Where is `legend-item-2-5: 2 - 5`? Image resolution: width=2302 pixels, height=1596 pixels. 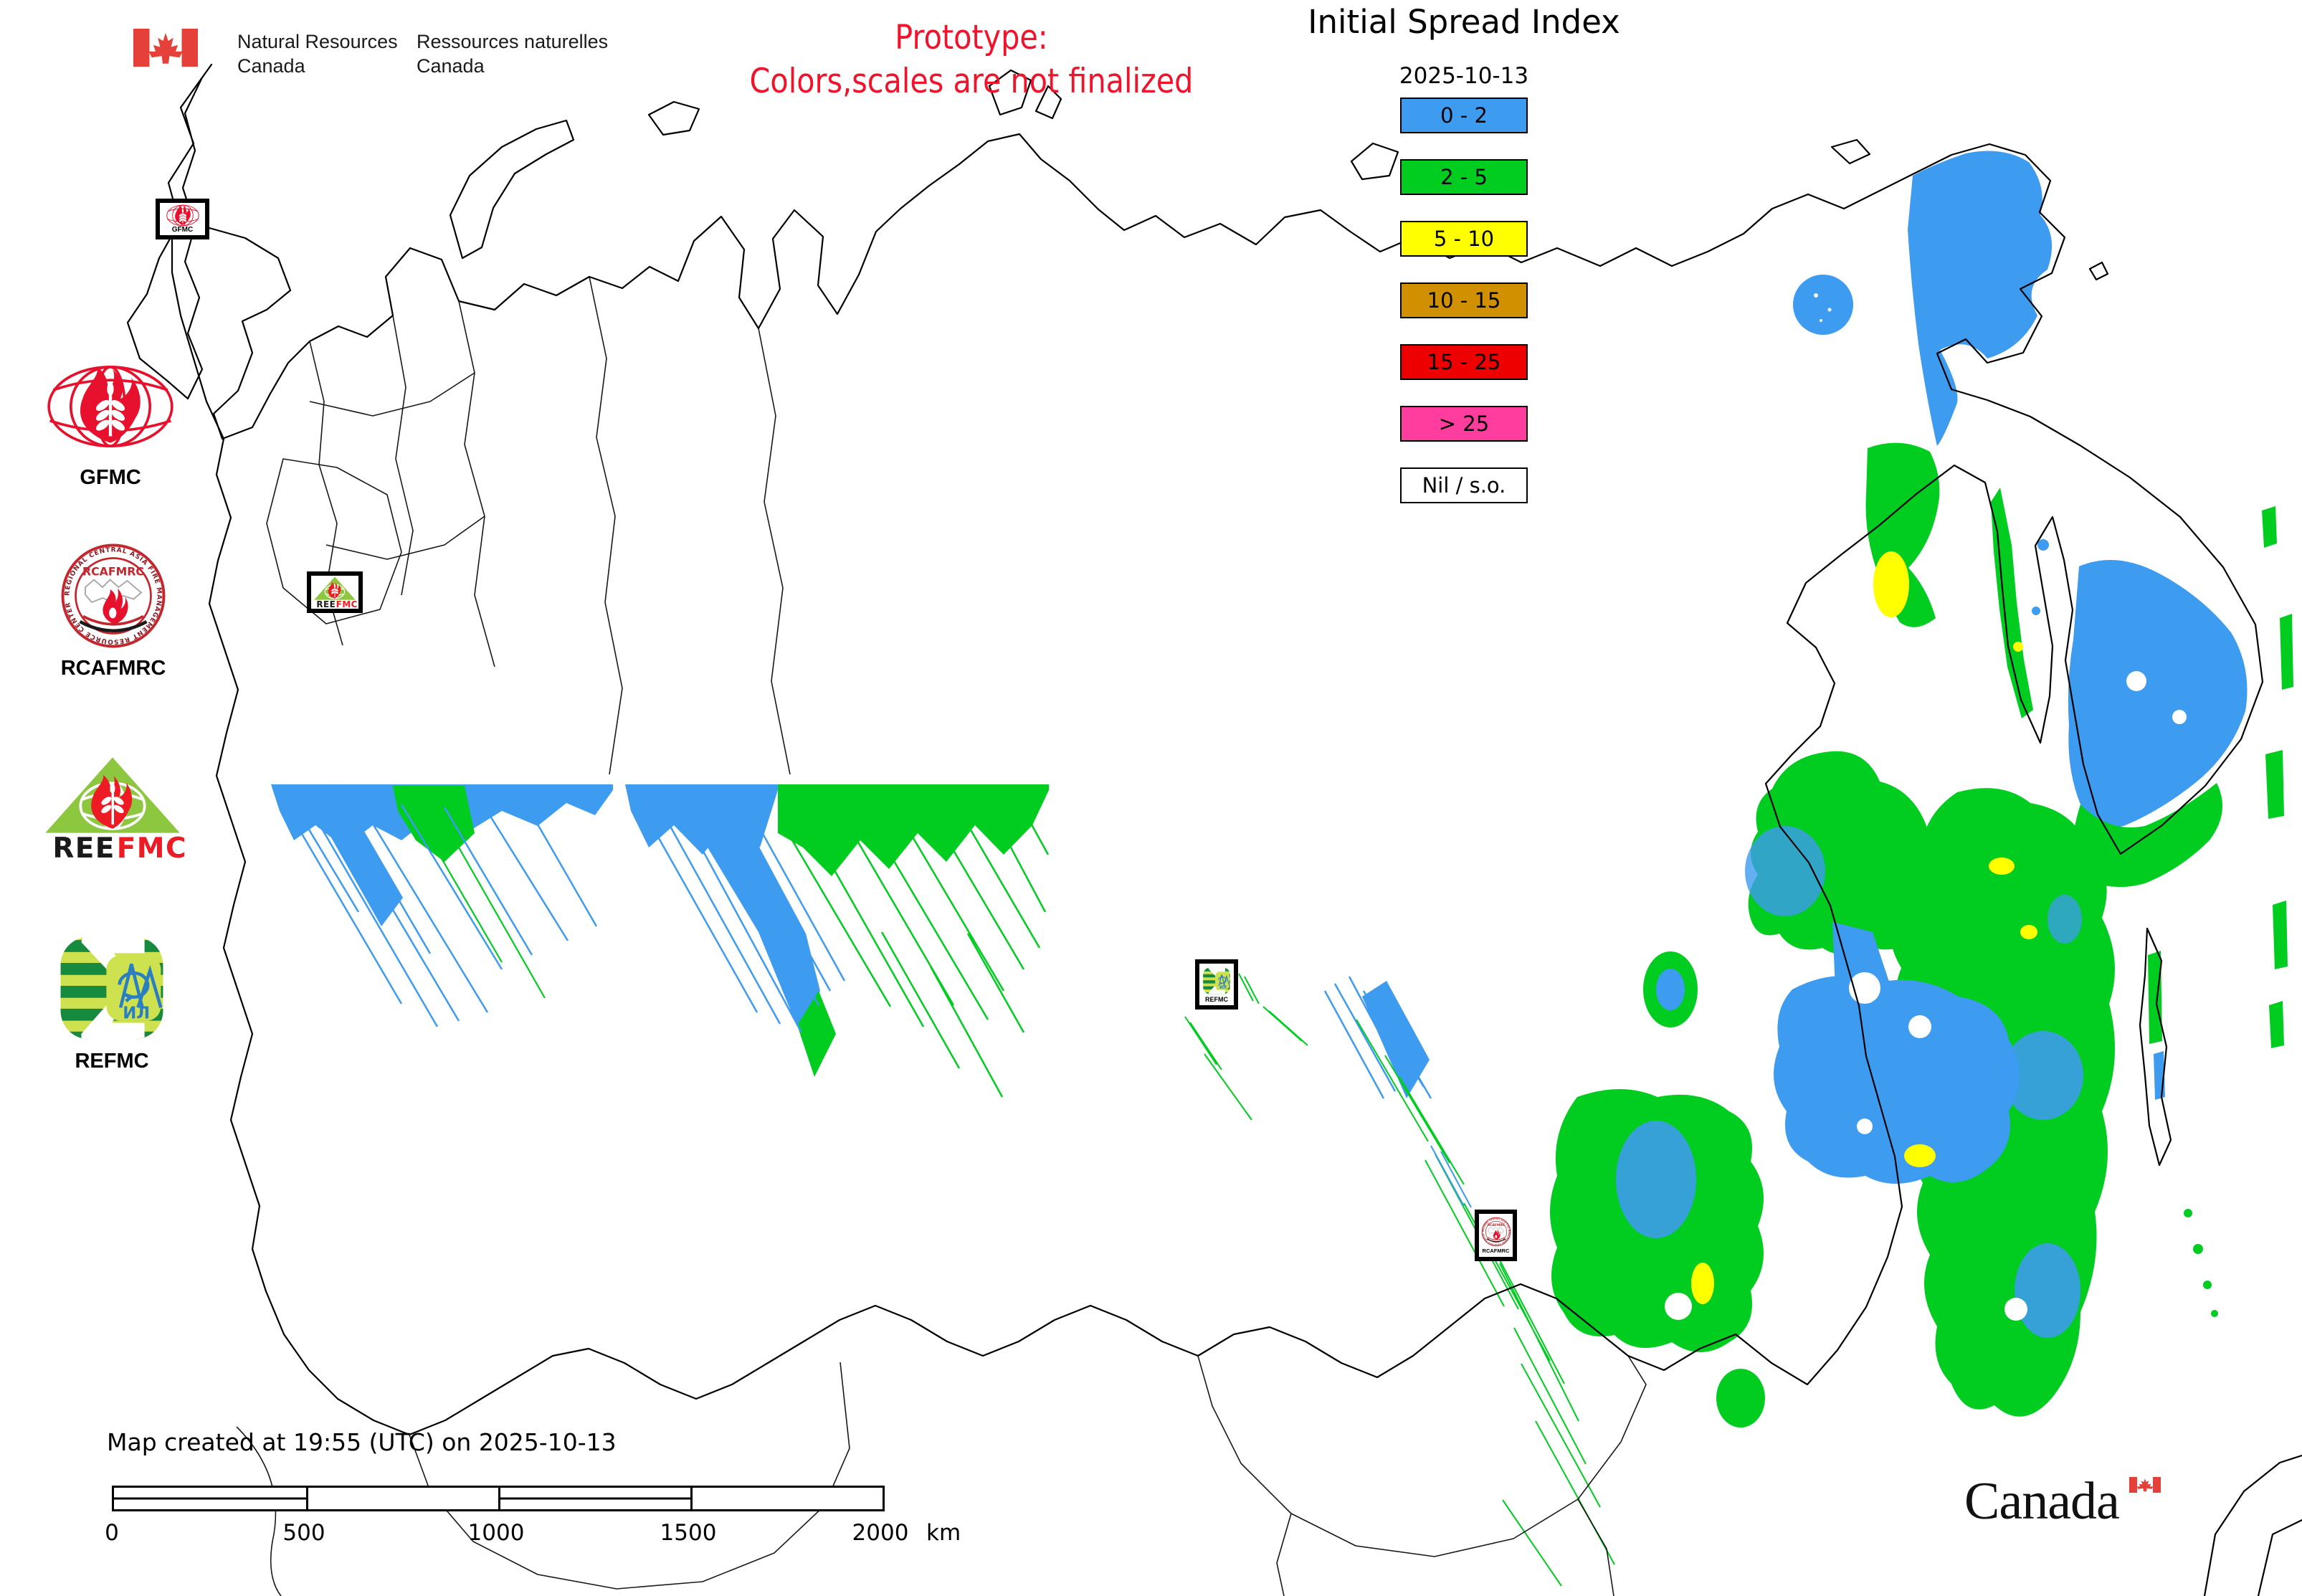 legend-item-2-5: 2 - 5 is located at coordinates (1464, 177).